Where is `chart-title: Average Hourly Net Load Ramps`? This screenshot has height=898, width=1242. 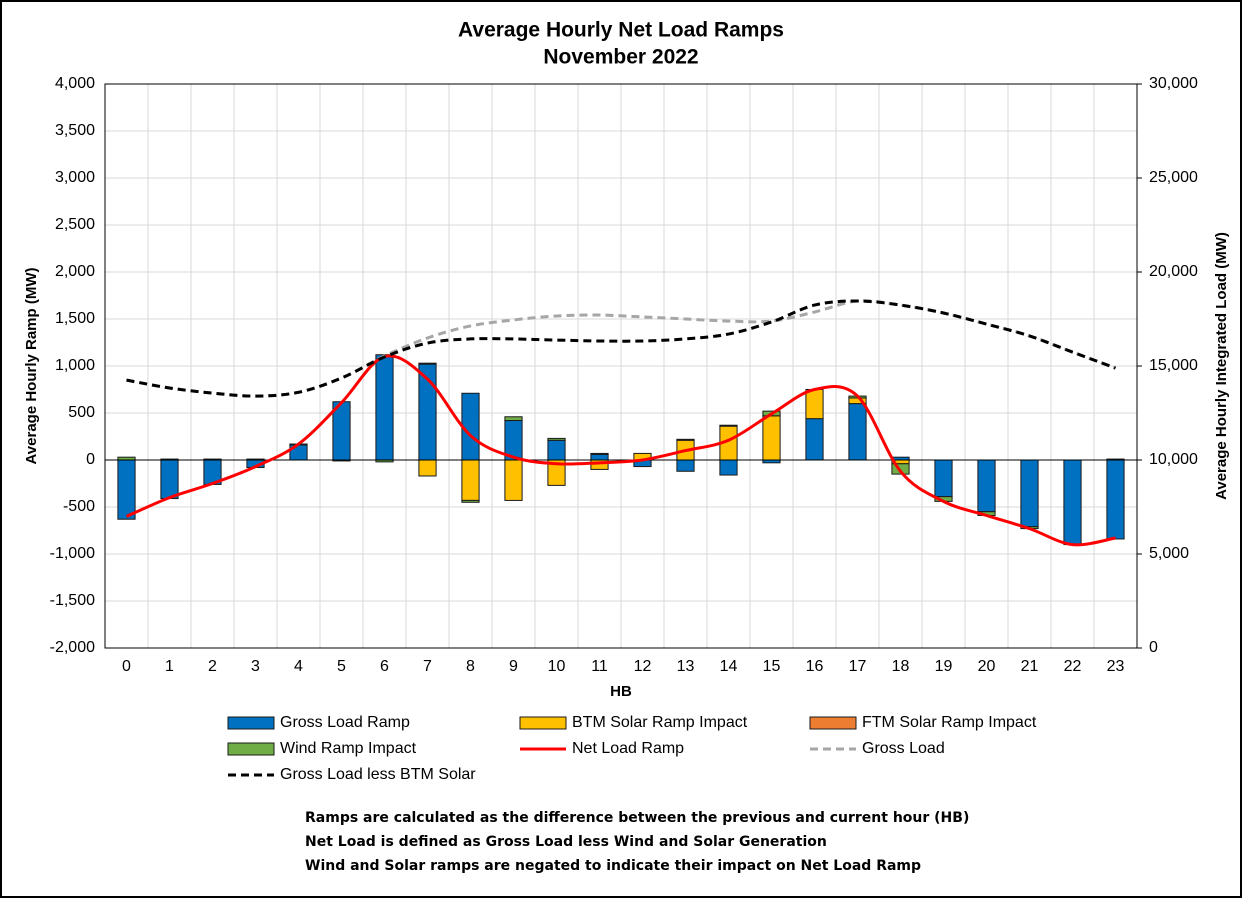
chart-title: Average Hourly Net Load Ramps is located at coordinates (621, 30).